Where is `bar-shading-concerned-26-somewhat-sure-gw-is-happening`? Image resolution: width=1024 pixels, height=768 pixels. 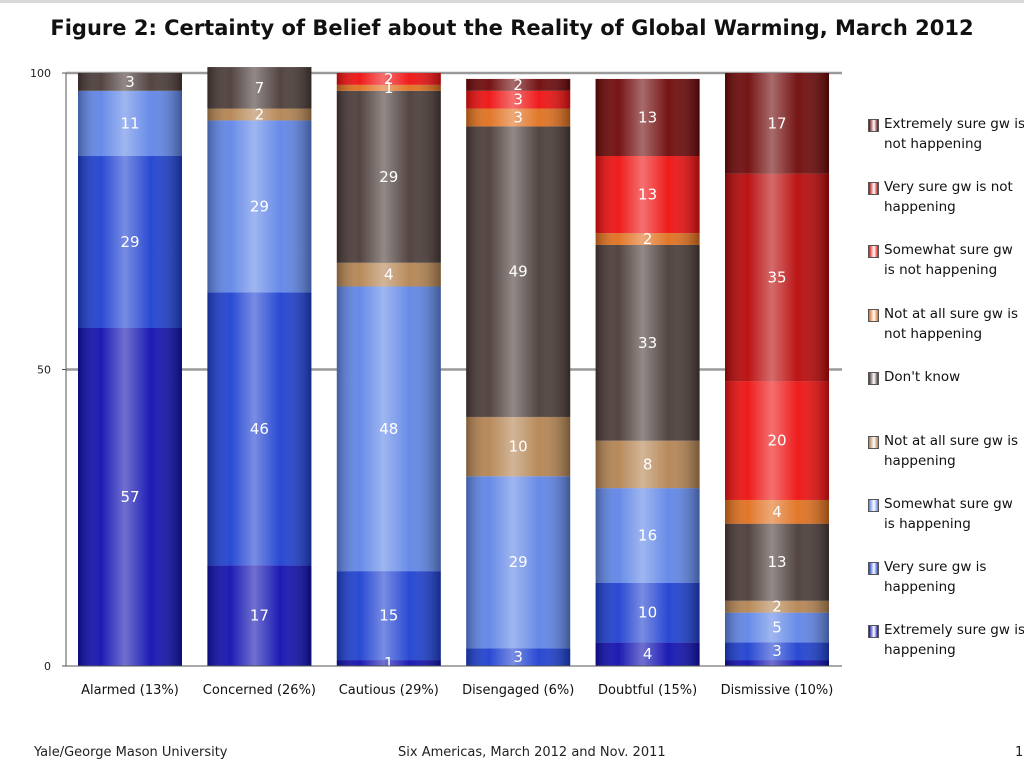
bar-shading-concerned-26-somewhat-sure-gw-is-happening is located at coordinates (259, 206).